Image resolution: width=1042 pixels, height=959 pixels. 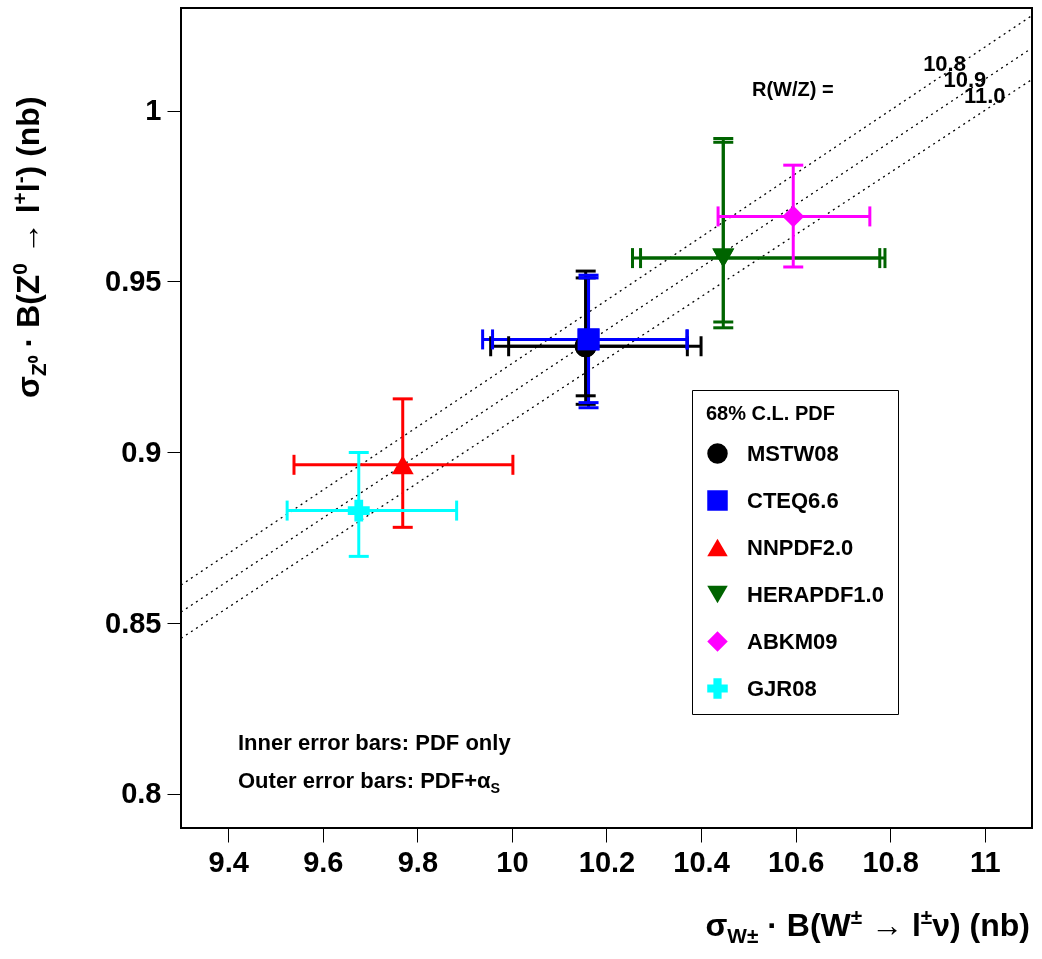 I want to click on x-tick-label: 10, so click(x=512, y=861).